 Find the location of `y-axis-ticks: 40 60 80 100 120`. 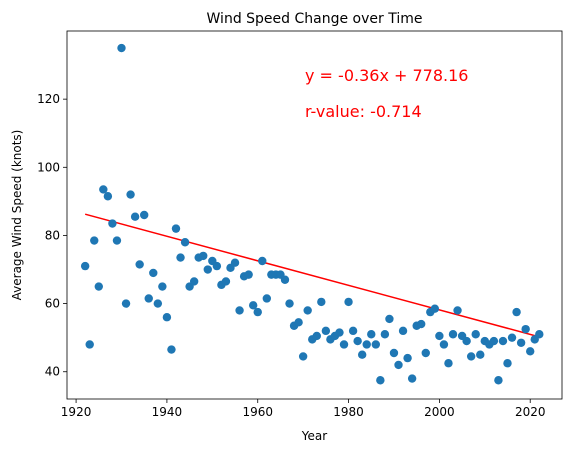

y-axis-ticks: 40 60 80 100 120 is located at coordinates (52, 235).